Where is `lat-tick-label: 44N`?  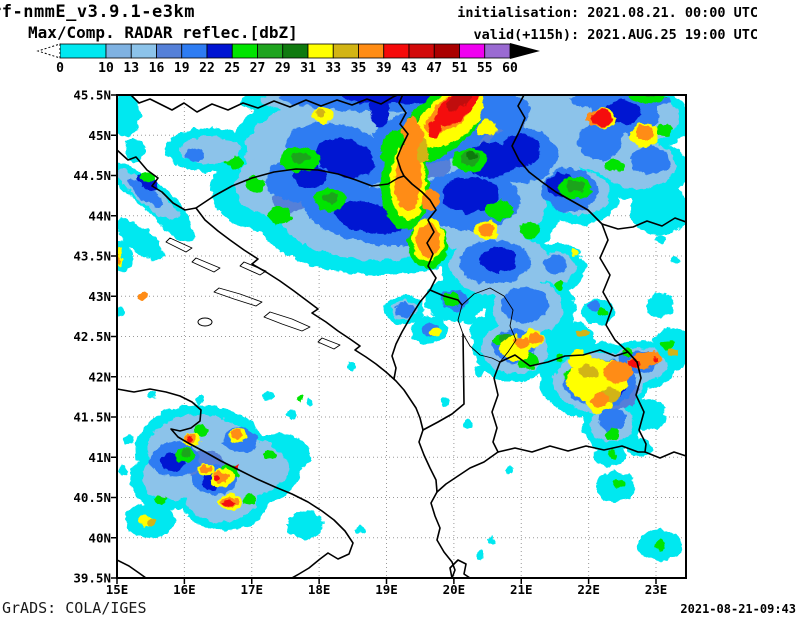
lat-tick-label: 44N is located at coordinates (99, 215).